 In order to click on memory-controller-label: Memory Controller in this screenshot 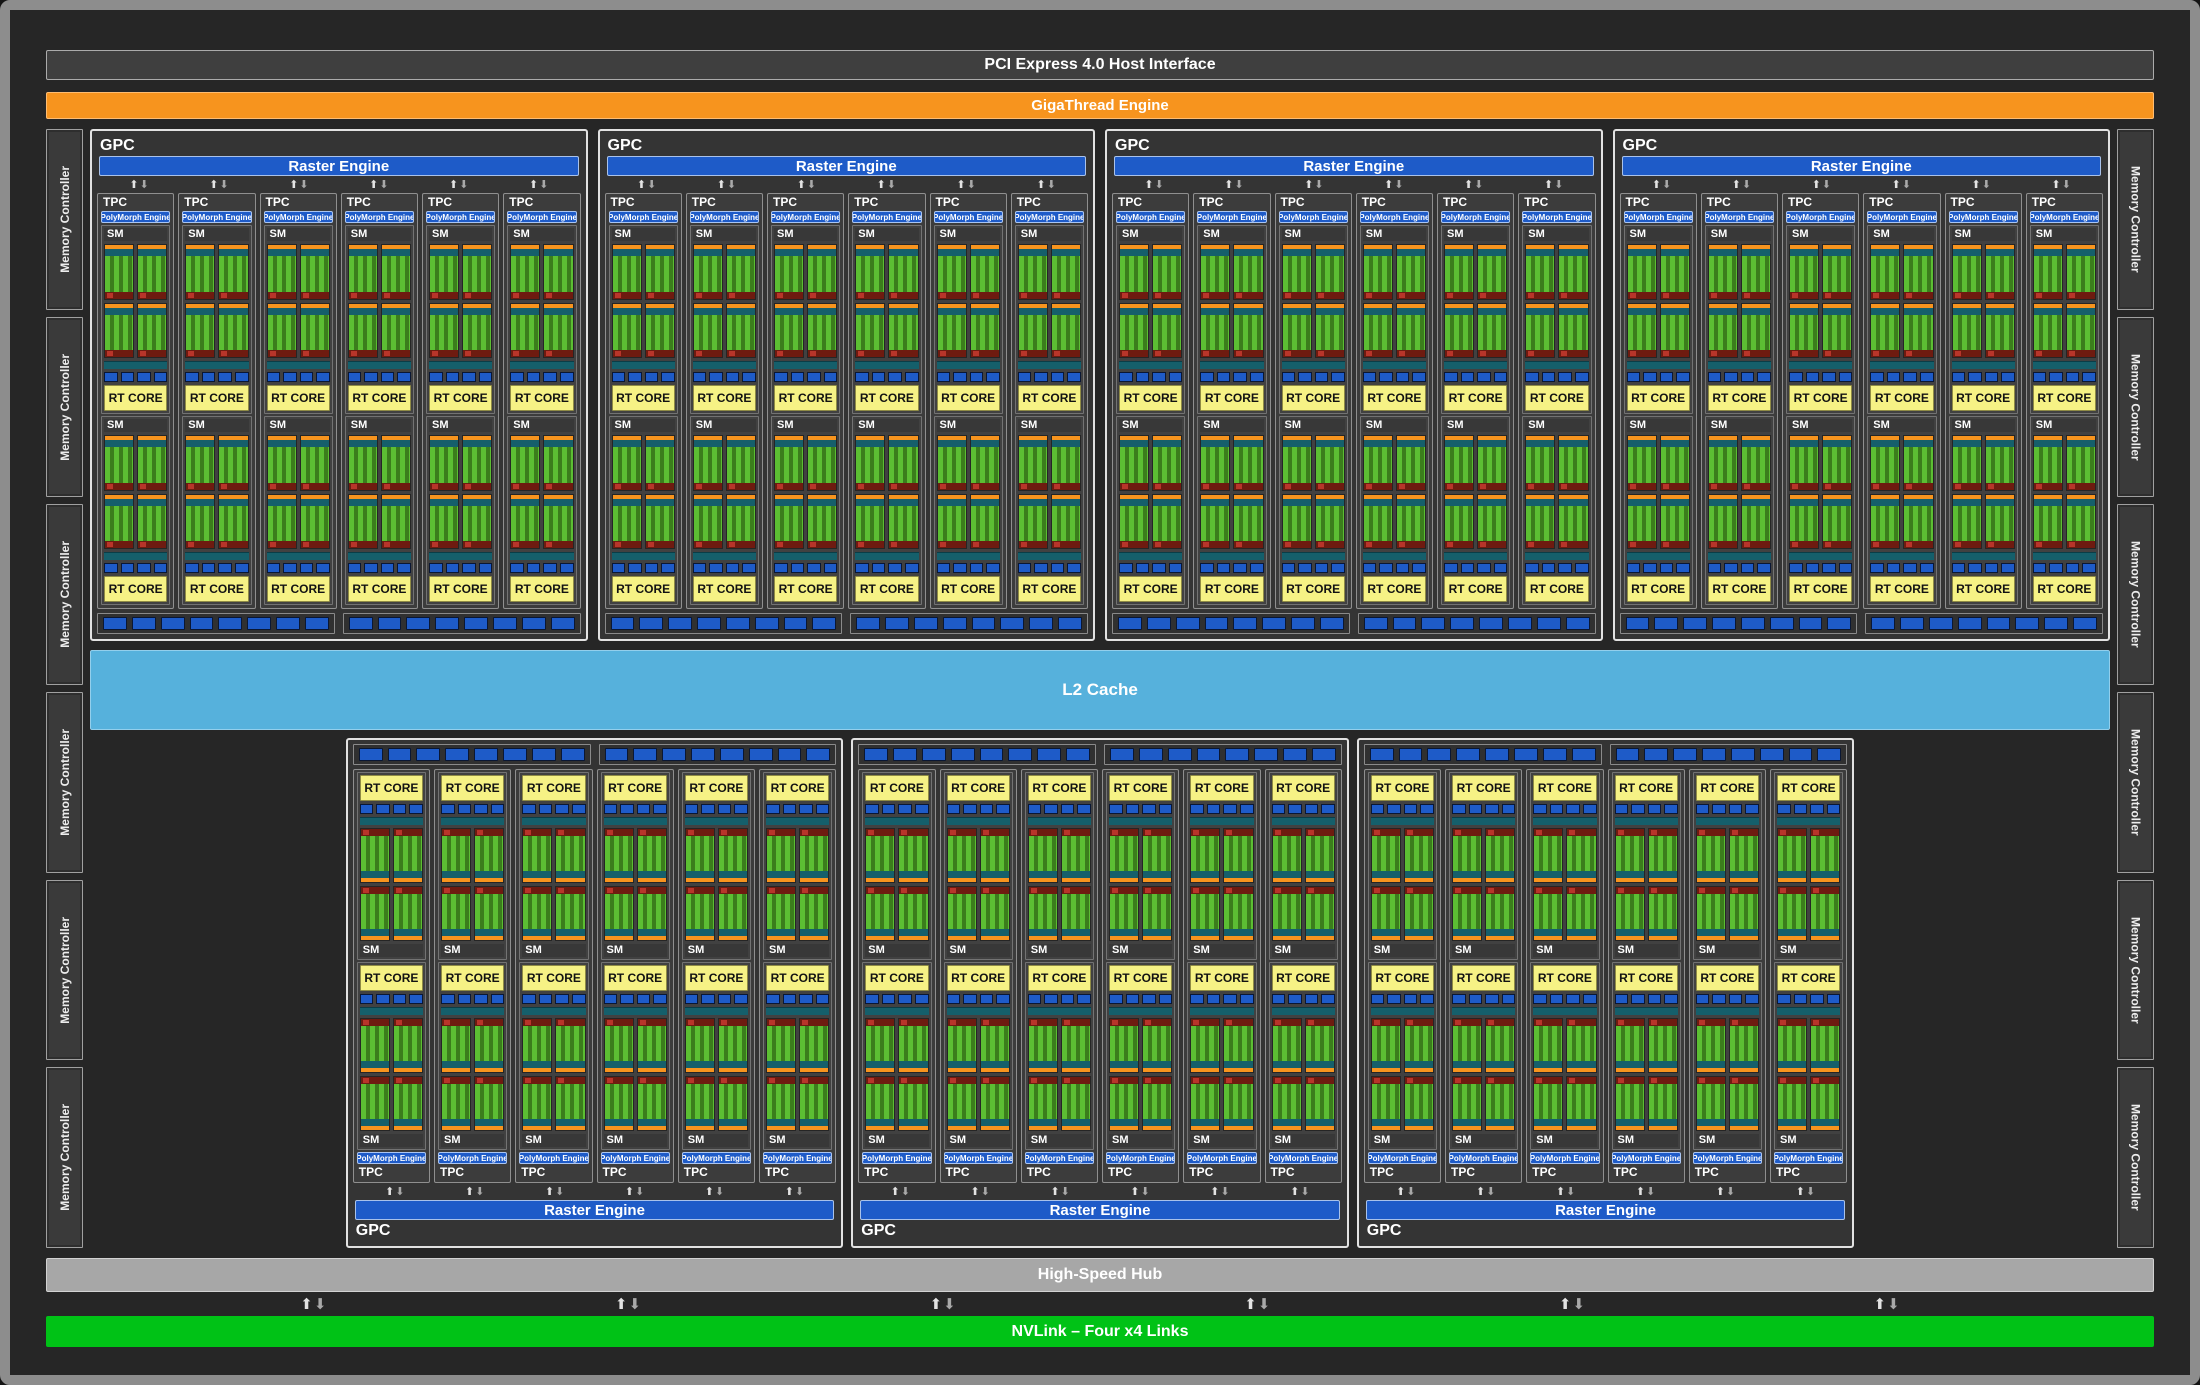, I will do `click(64, 595)`.